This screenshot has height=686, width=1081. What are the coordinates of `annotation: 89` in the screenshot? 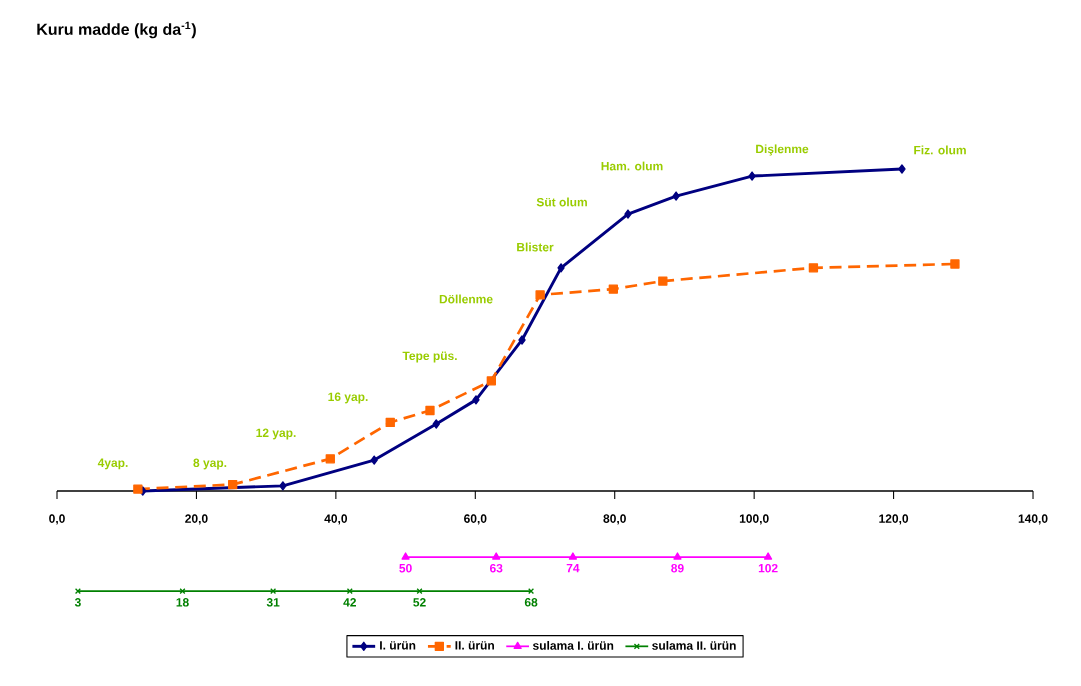 It's located at (677, 568).